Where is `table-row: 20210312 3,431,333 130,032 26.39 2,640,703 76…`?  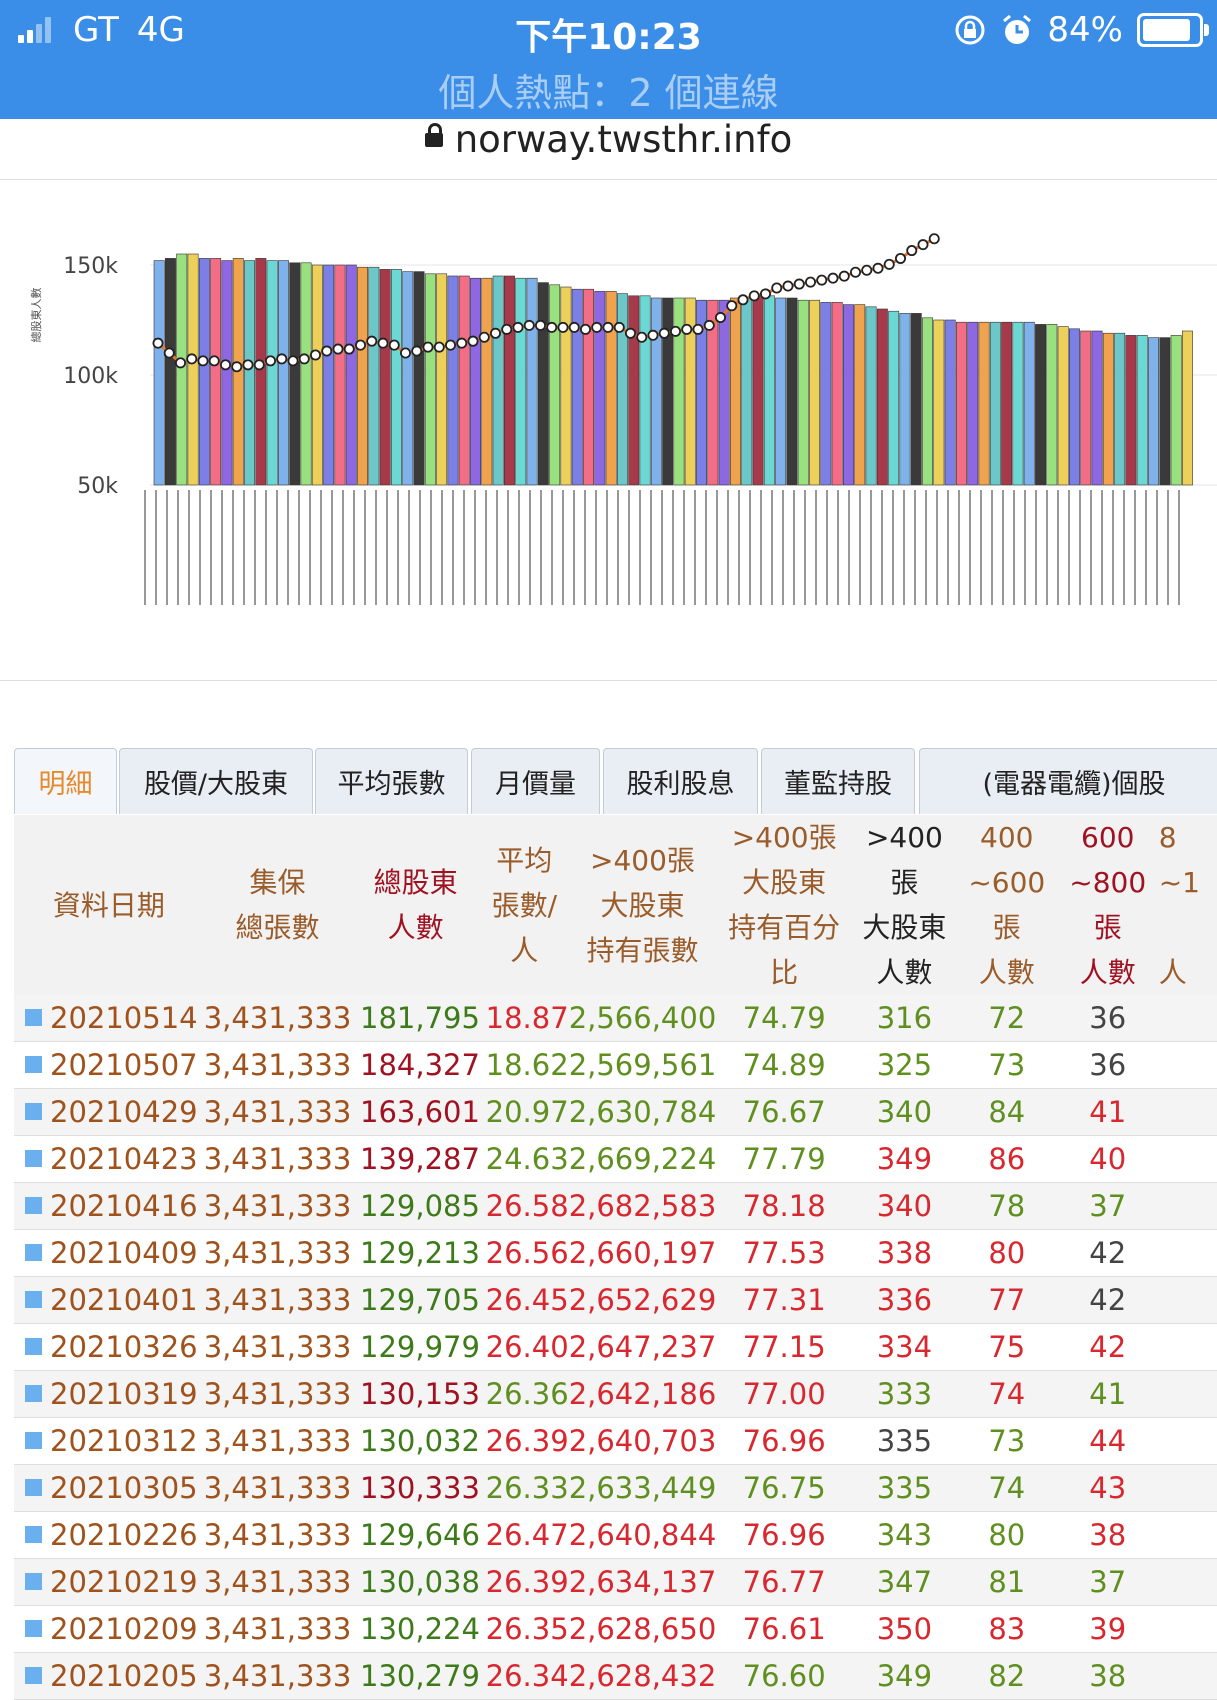
table-row: 20210312 3,431,333 130,032 26.39 2,640,703 76… is located at coordinates (615, 1441).